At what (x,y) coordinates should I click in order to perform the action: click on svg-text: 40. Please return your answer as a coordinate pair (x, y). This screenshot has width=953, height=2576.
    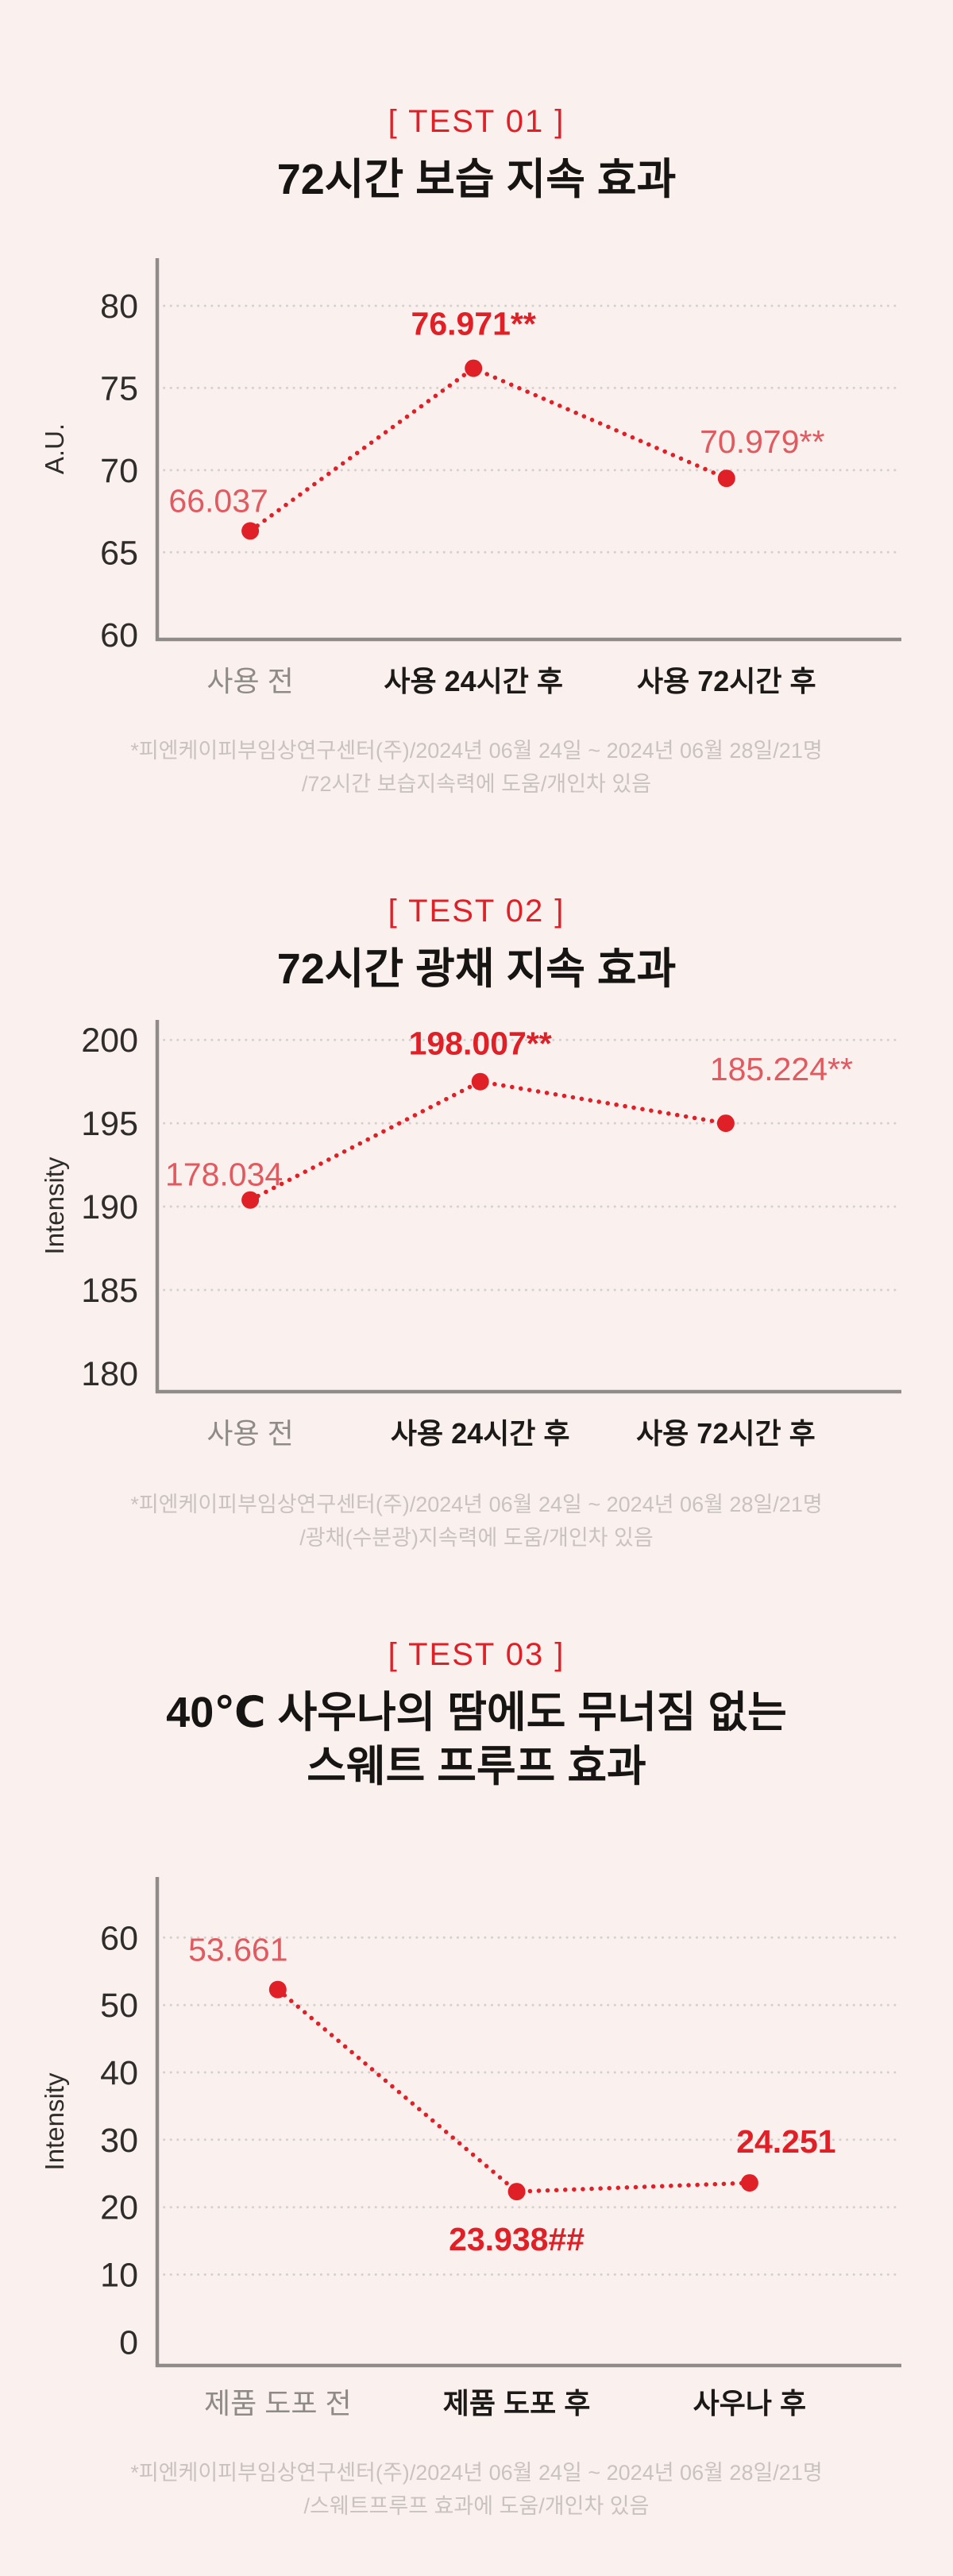
    Looking at the image, I should click on (119, 2073).